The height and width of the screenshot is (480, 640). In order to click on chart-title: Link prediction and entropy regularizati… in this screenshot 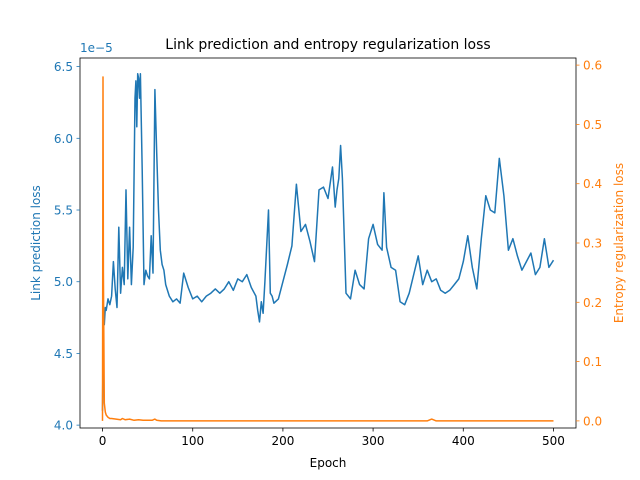, I will do `click(327, 45)`.